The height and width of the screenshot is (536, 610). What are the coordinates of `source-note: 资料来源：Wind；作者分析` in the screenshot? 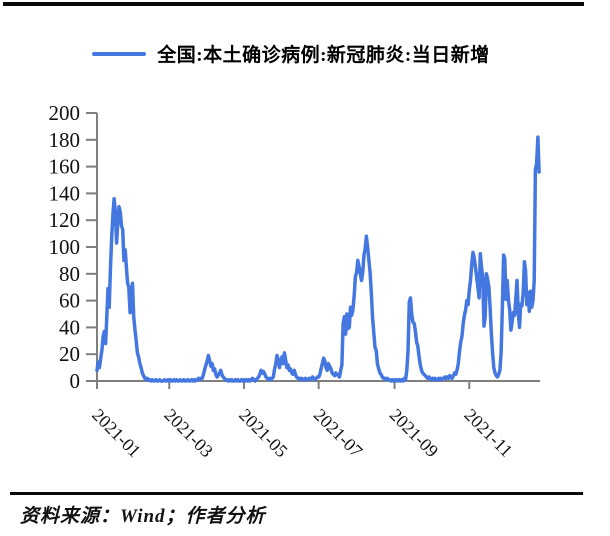 It's located at (143, 516).